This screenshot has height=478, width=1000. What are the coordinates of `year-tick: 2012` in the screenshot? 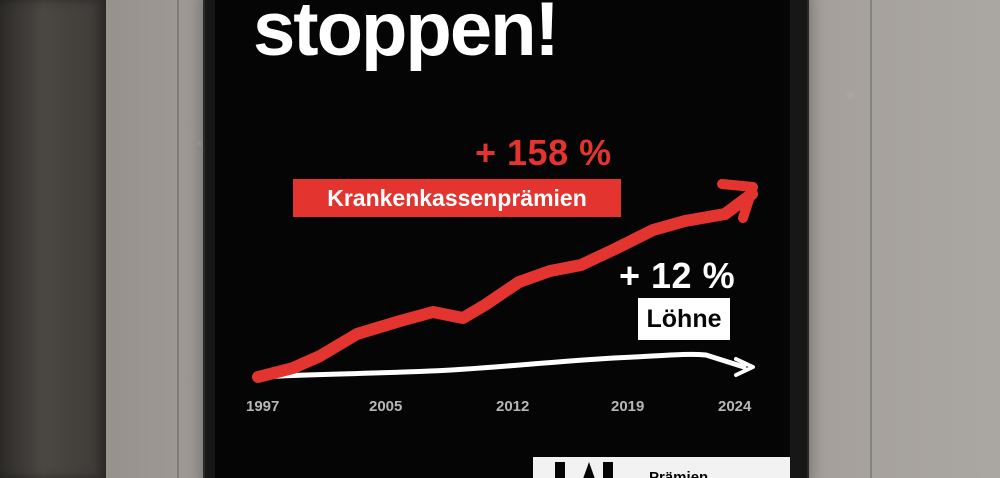 It's located at (513, 406).